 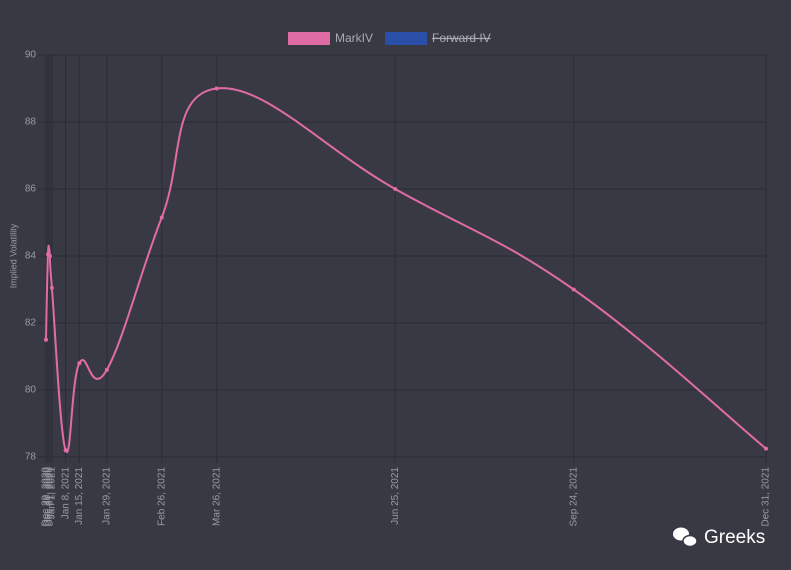 I want to click on y-tick-label: 88, so click(x=31, y=122).